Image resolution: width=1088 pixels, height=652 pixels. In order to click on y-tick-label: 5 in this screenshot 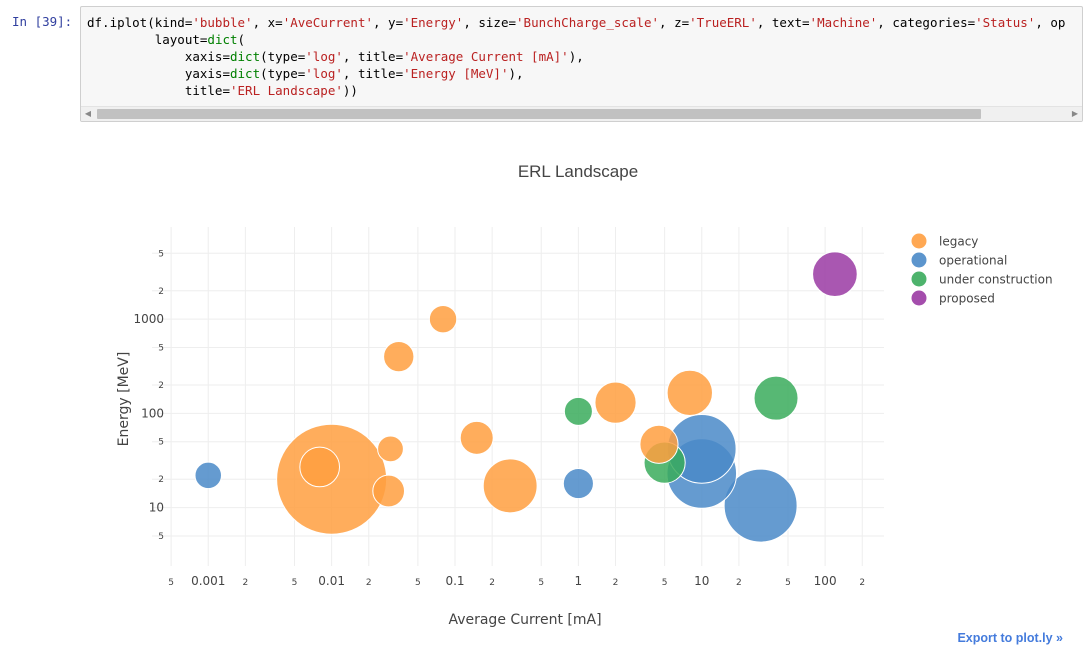, I will do `click(161, 348)`.